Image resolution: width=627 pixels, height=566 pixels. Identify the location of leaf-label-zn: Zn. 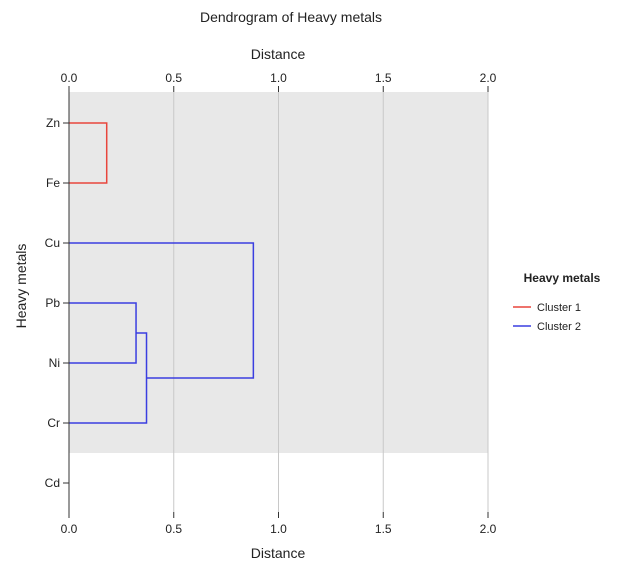
(53, 123).